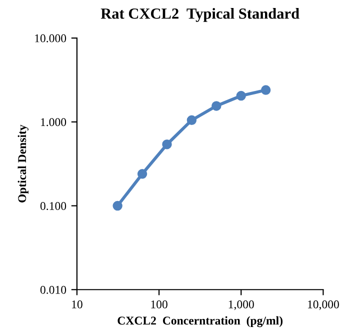 The image size is (342, 331). I want to click on y-axis-title: Optical Density, so click(23, 163).